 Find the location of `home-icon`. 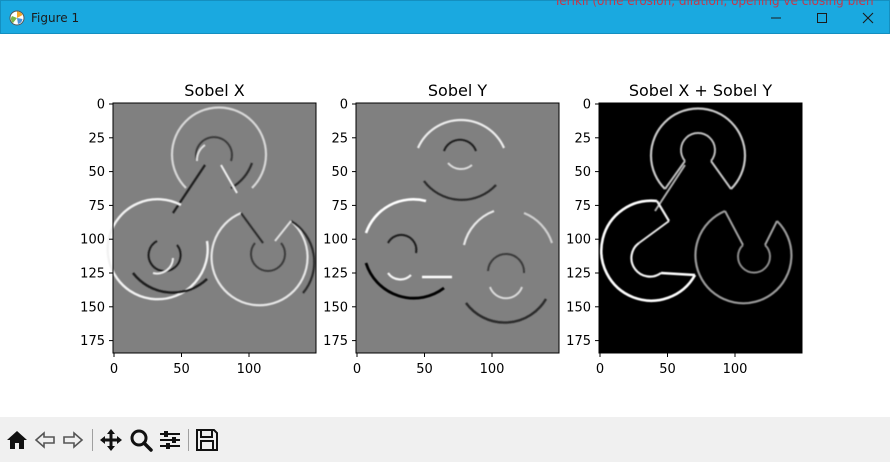

home-icon is located at coordinates (17, 440).